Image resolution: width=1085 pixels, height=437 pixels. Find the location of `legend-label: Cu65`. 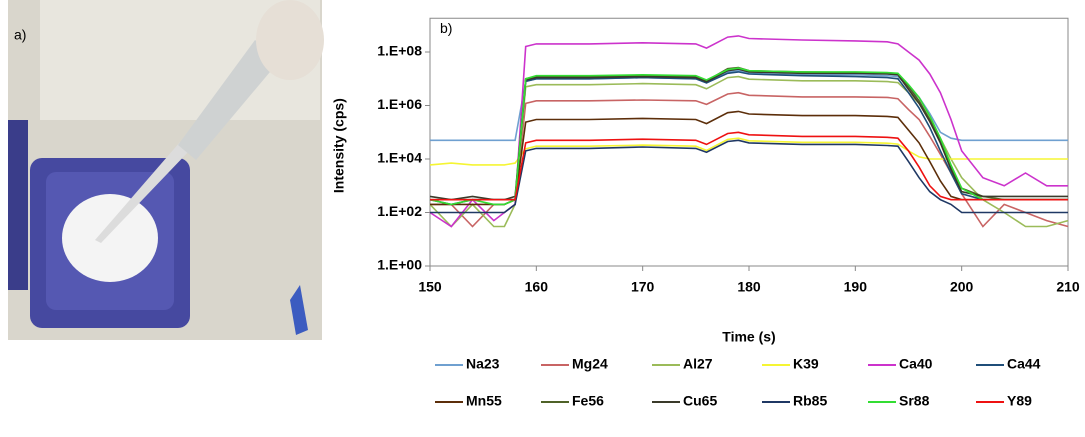

legend-label: Cu65 is located at coordinates (700, 401).